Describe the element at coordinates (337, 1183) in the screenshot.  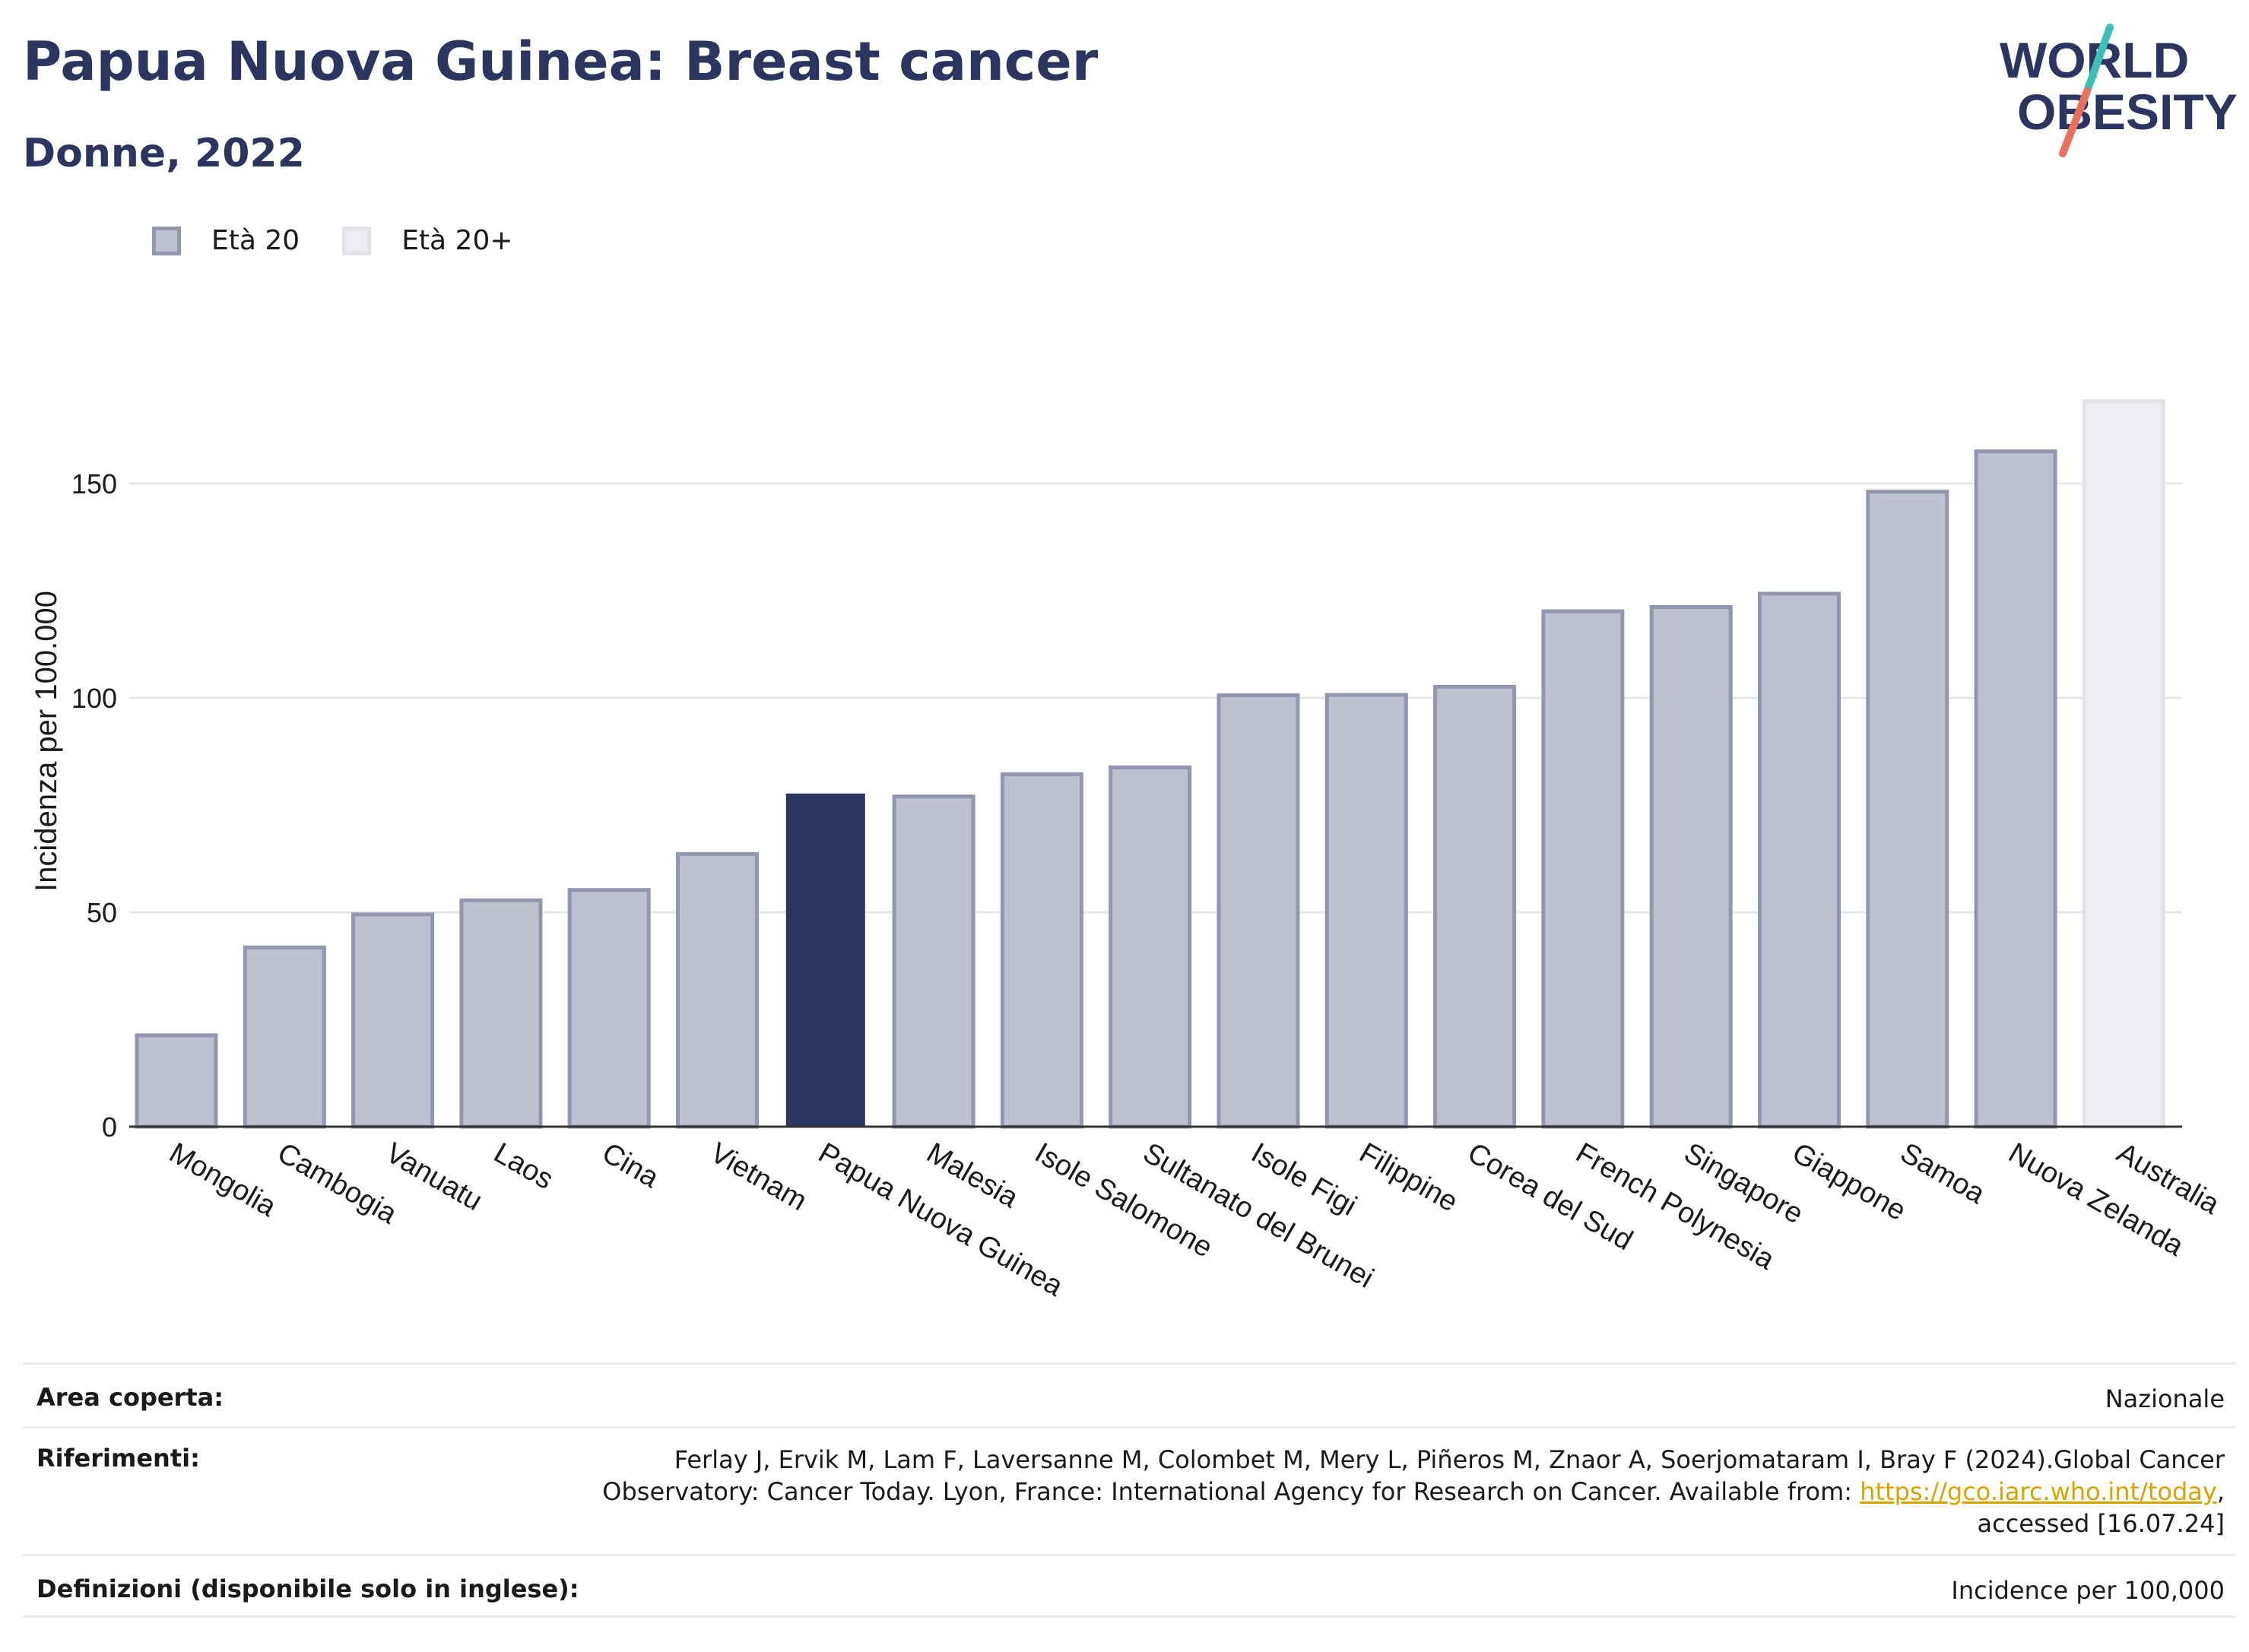
I see `x-tick-label: Cambogia` at that location.